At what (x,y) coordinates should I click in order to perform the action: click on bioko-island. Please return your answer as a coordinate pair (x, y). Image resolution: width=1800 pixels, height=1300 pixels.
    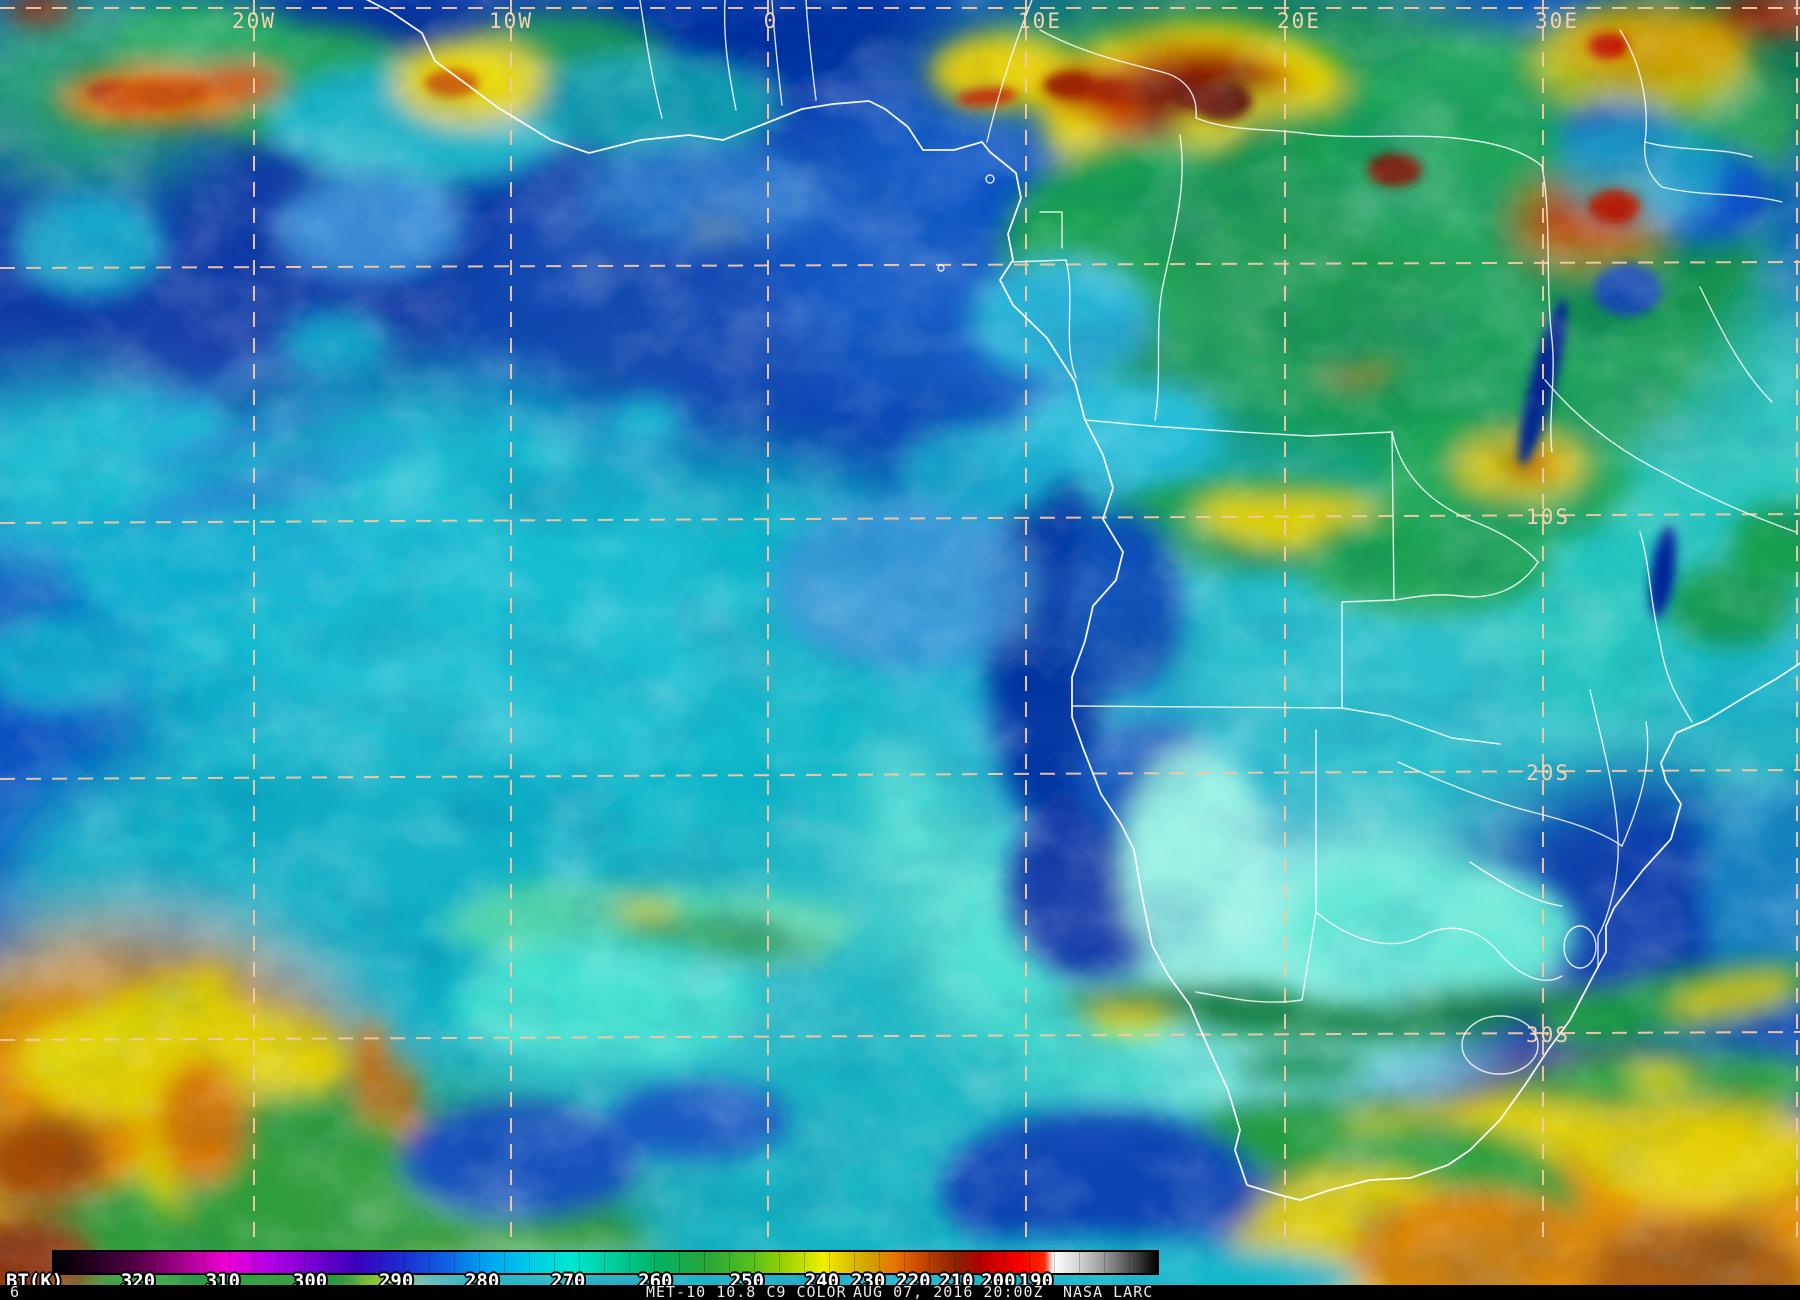
    Looking at the image, I should click on (990, 179).